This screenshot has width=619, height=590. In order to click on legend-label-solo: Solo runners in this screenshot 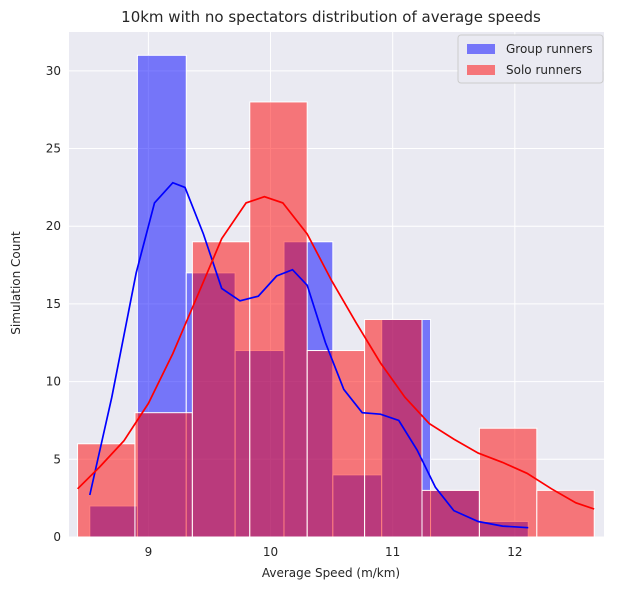, I will do `click(544, 70)`.